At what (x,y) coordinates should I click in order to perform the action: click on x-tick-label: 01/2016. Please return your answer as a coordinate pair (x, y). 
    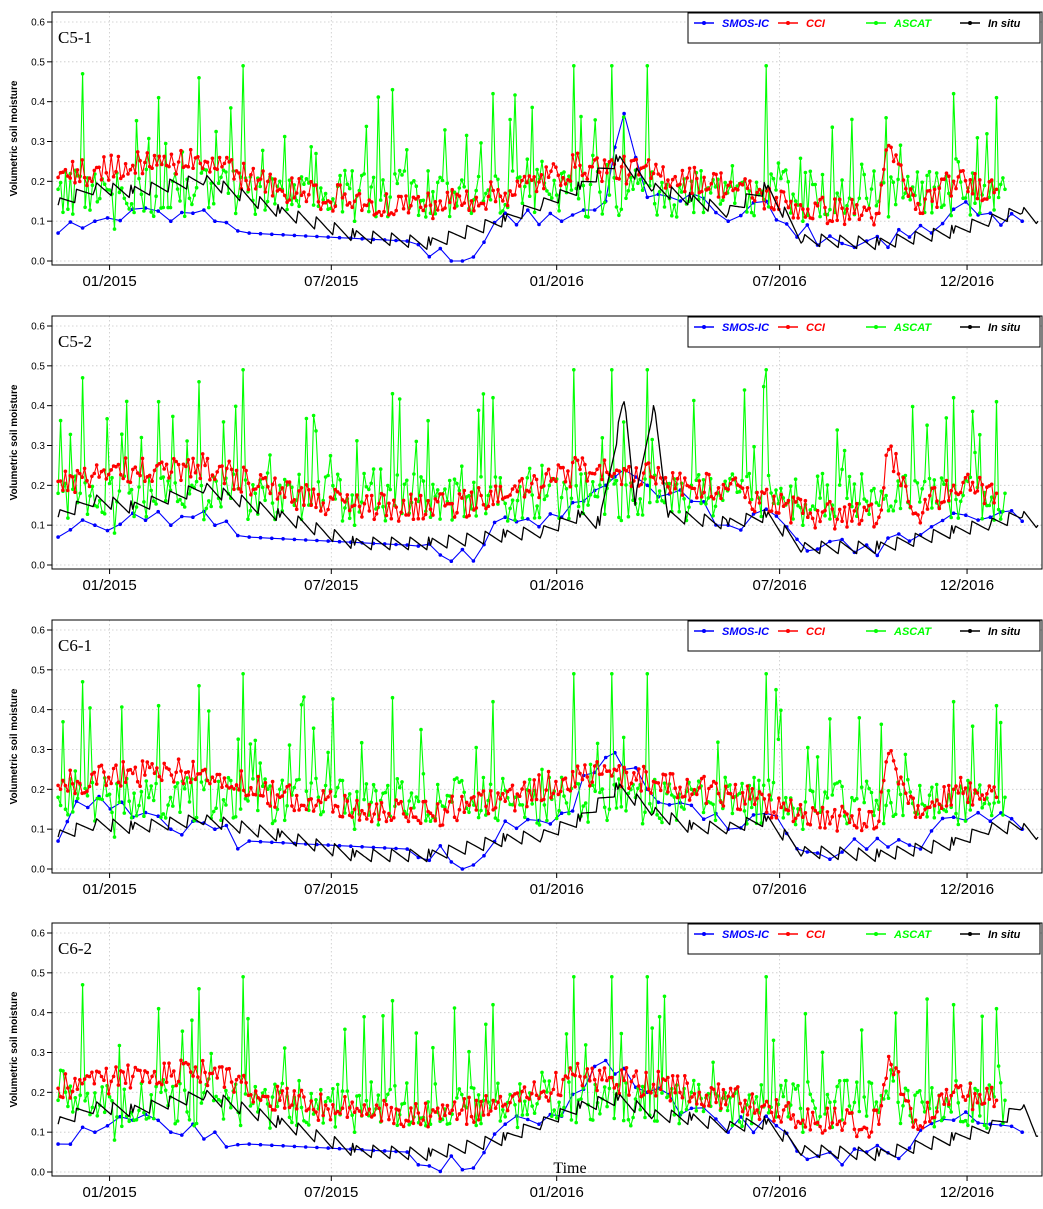
    Looking at the image, I should click on (557, 281).